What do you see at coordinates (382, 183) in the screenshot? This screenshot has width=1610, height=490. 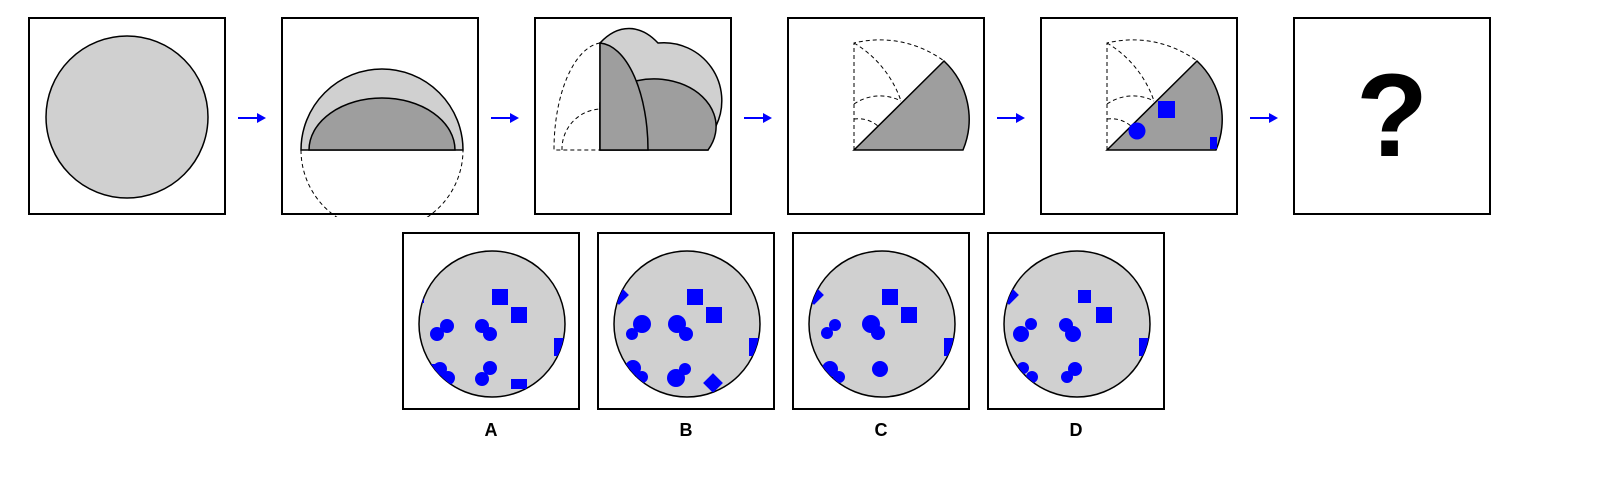 I see `folded-outline` at bounding box center [382, 183].